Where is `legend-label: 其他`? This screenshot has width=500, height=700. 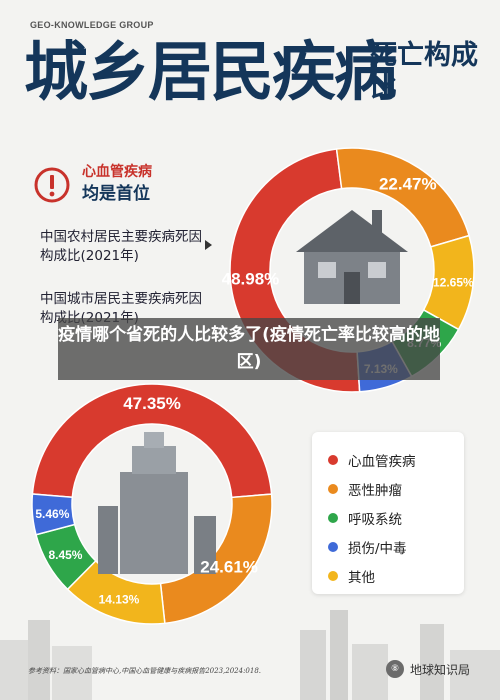 legend-label: 其他 is located at coordinates (361, 578).